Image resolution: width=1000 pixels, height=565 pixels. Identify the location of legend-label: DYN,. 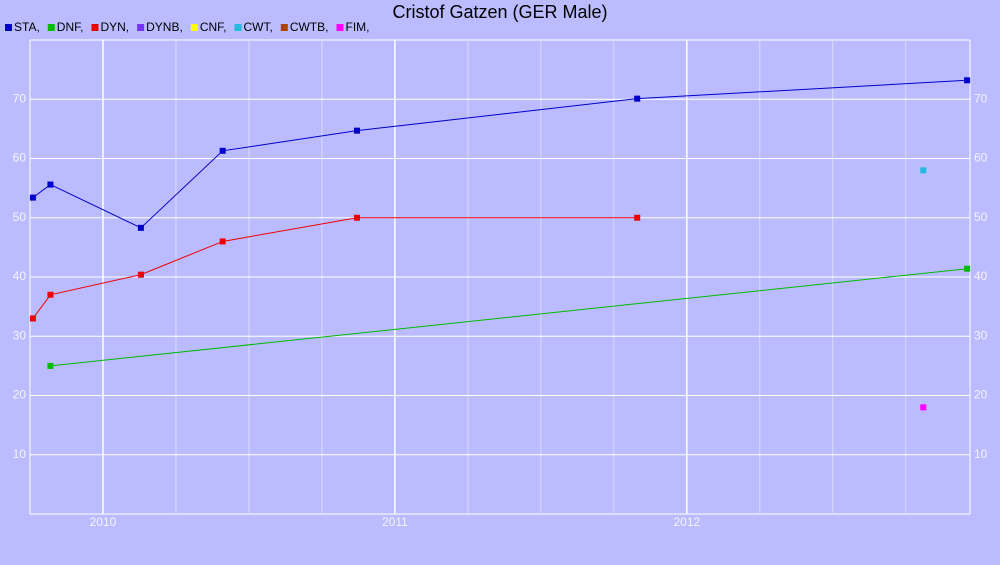
(114, 27).